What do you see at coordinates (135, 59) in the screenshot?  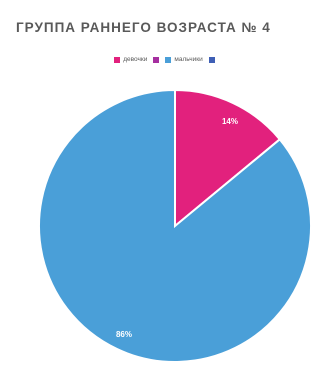 I see `legend-label-girls: девочки` at bounding box center [135, 59].